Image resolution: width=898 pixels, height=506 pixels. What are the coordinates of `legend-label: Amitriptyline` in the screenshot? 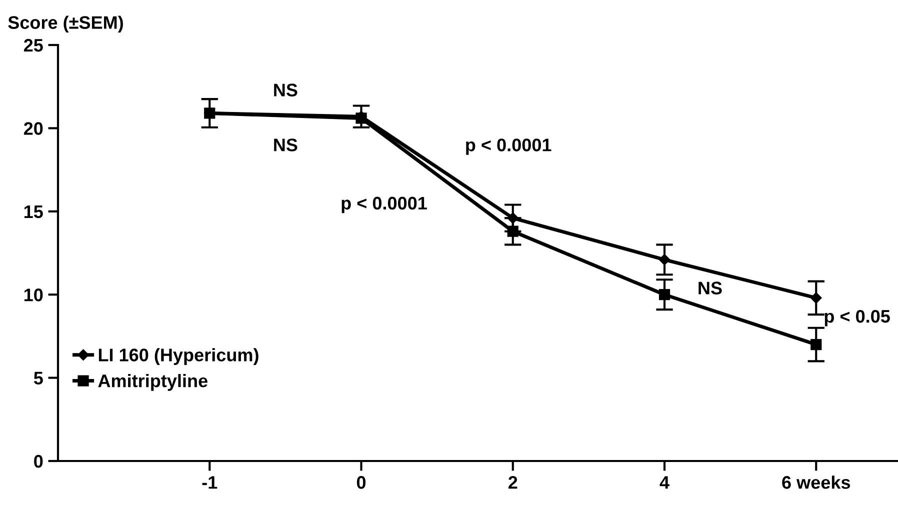 It's located at (153, 382).